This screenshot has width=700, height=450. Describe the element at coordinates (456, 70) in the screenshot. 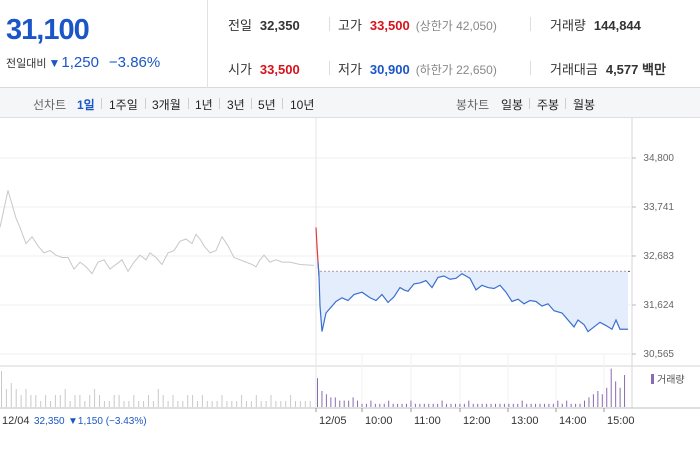

I see `lower-limit: (하한가 22,650)` at that location.